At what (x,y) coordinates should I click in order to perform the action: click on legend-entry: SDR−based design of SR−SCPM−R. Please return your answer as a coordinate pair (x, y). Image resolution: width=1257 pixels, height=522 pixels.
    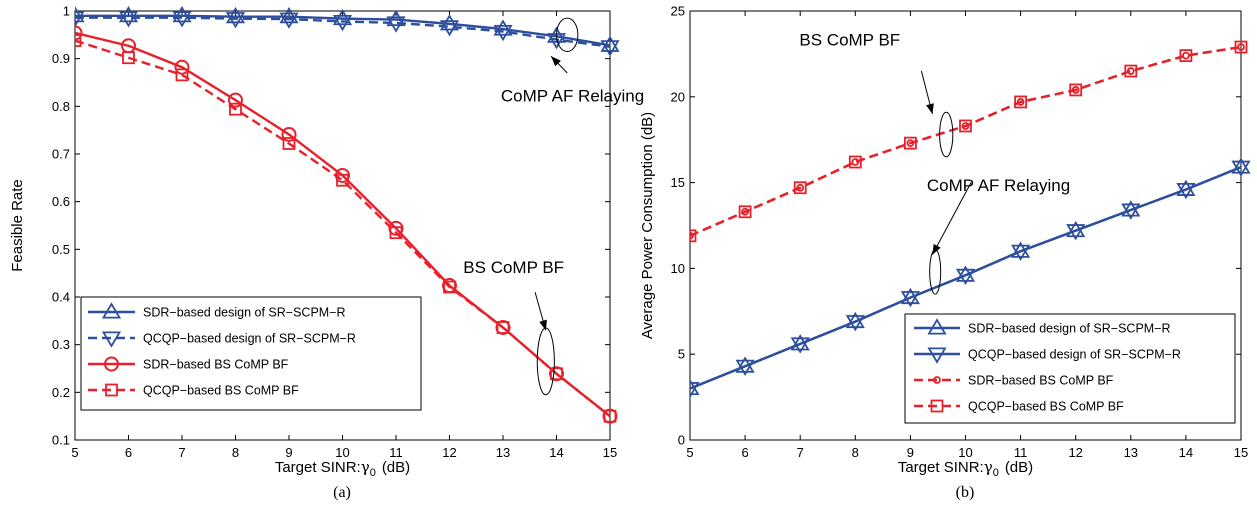
    Looking at the image, I should click on (217, 311).